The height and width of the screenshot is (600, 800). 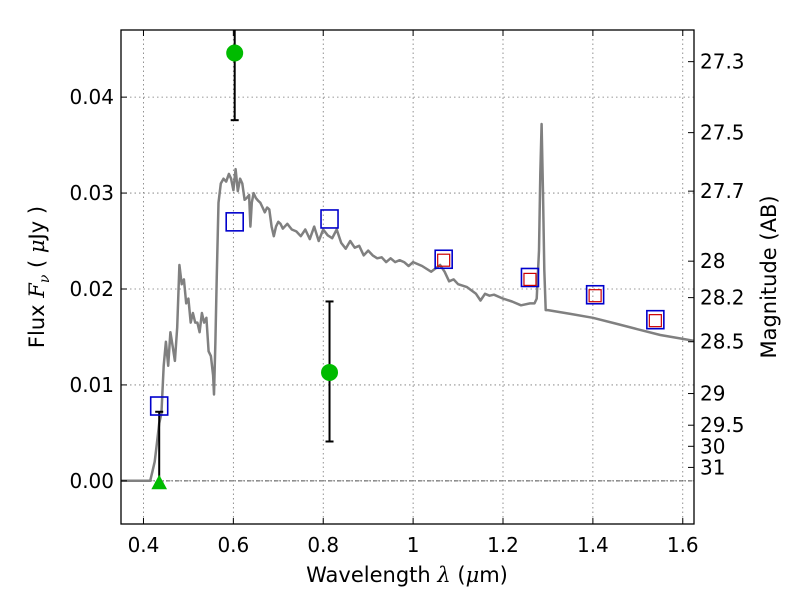 I want to click on magnitude-tick-label: 27.5, so click(x=722, y=133).